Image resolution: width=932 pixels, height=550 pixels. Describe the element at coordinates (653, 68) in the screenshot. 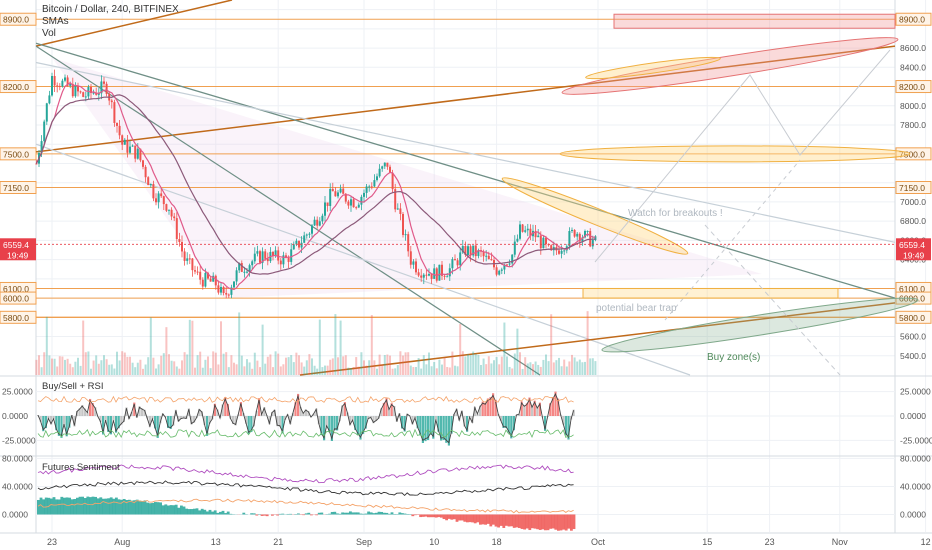

I see `small-ellipse` at that location.